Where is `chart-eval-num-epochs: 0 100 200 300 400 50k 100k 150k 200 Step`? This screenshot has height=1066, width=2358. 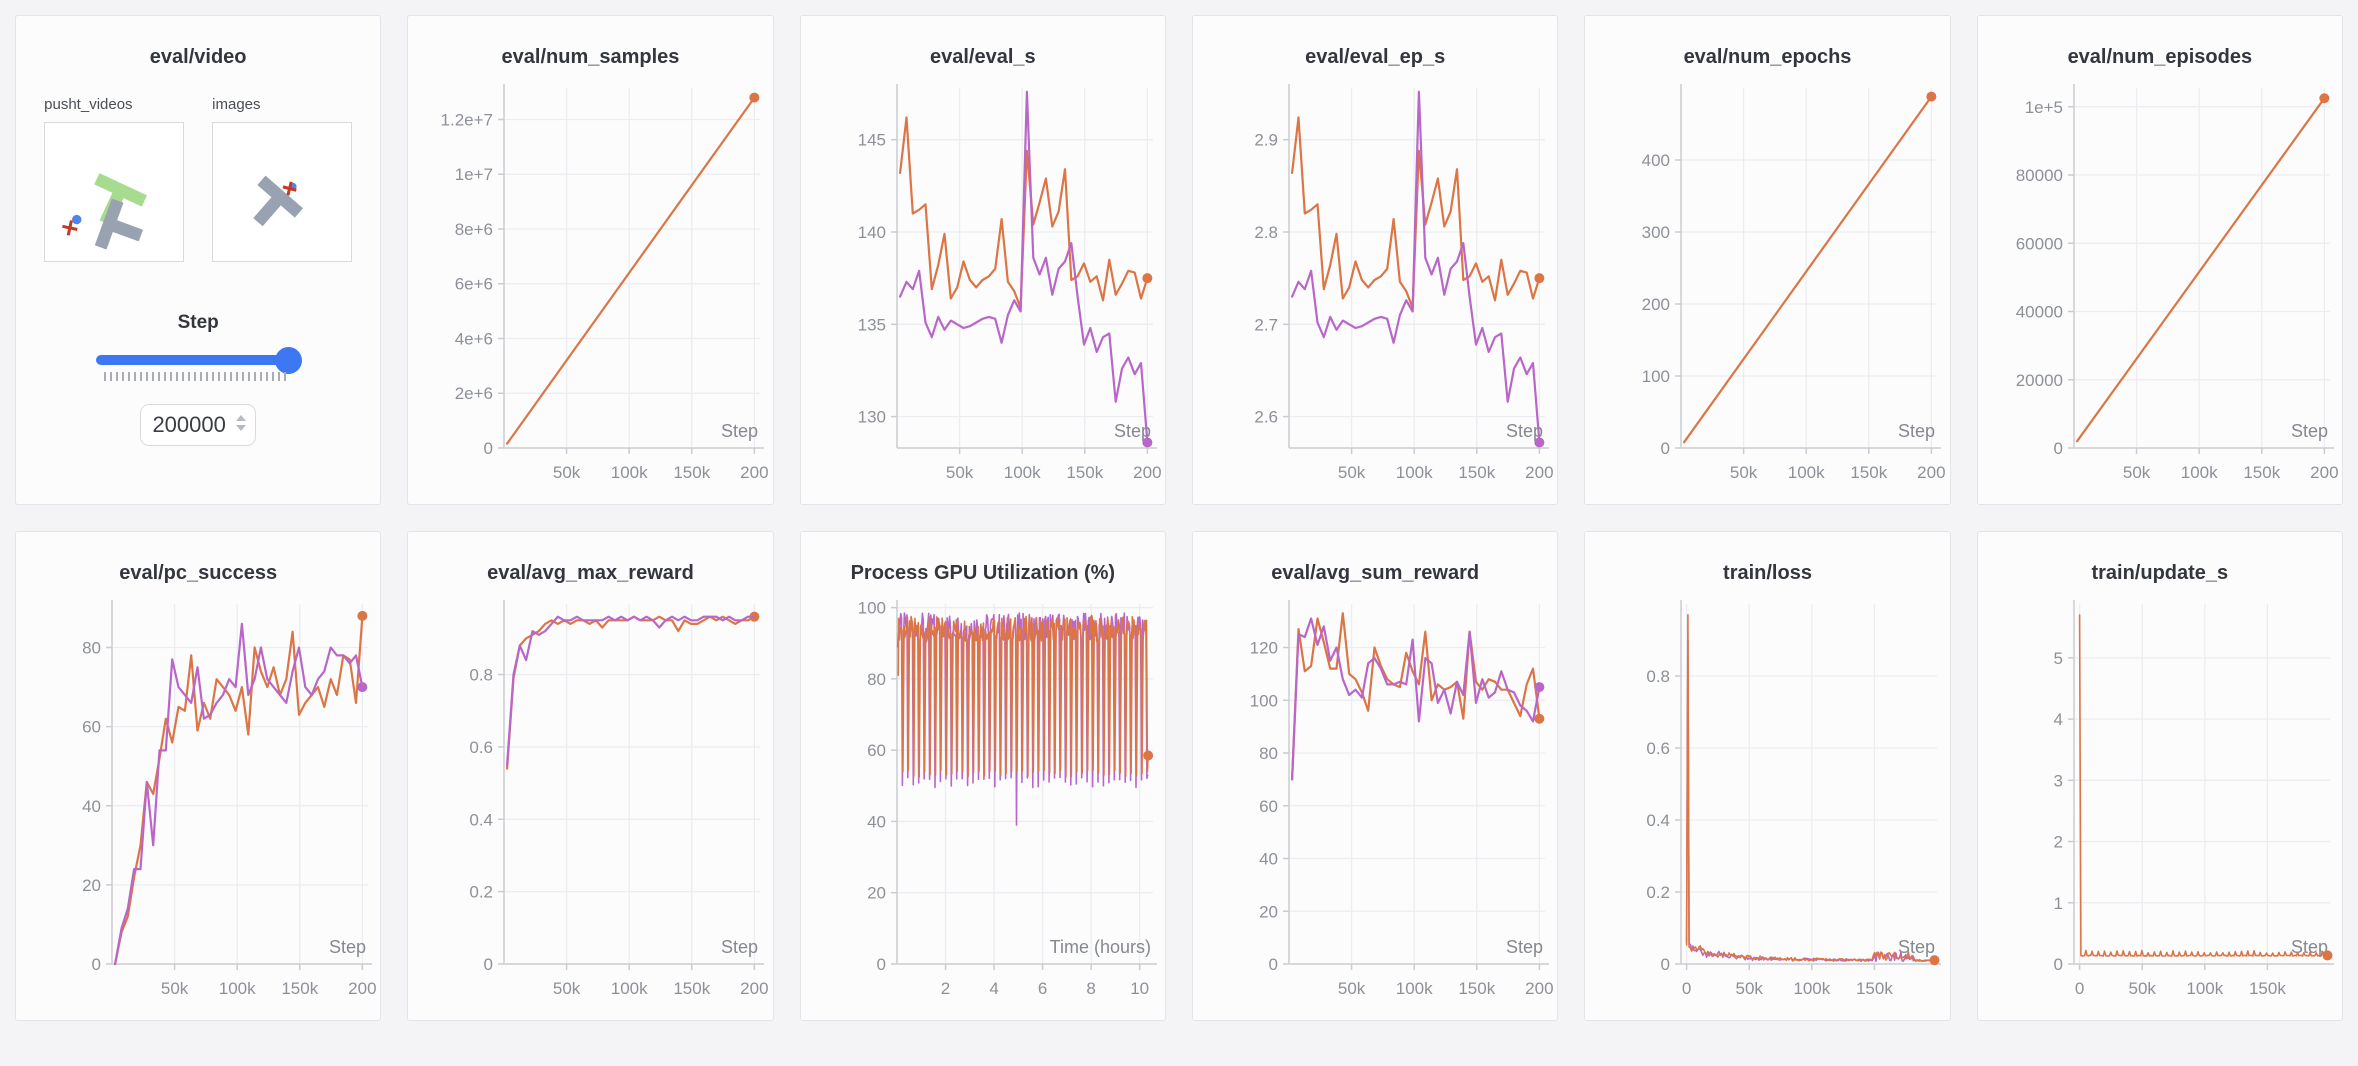 chart-eval-num-epochs: 0 100 200 300 400 50k 100k 150k 200 Step is located at coordinates (1767, 284).